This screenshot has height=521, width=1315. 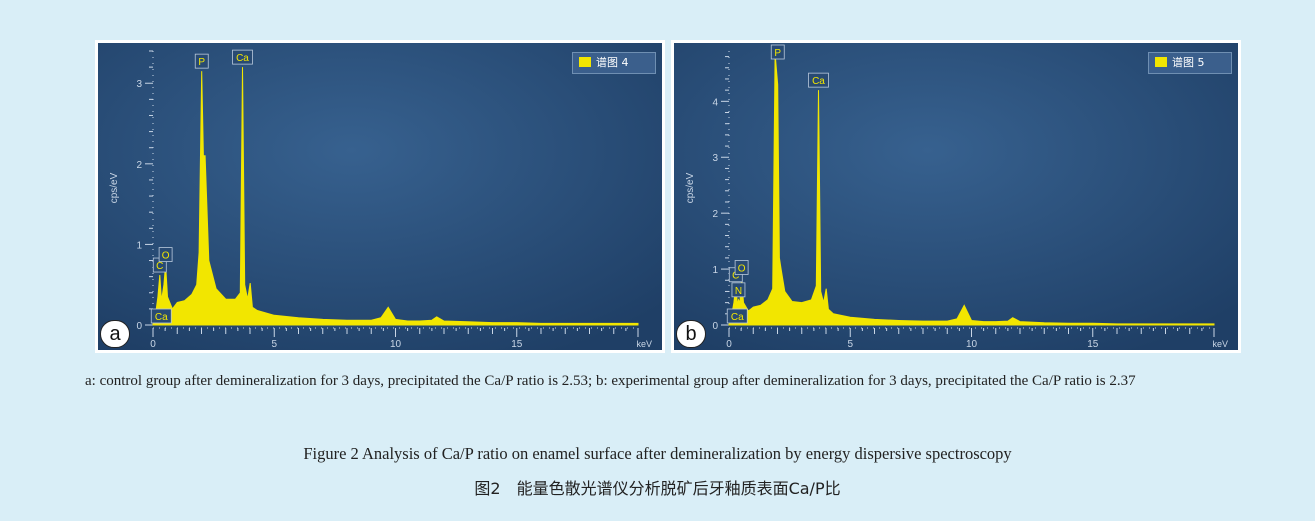 I want to click on figure-title-chinese: 图2 能量色散光谱仪分析脱矿后牙釉质表面Ca/P比, so click(x=657, y=488).